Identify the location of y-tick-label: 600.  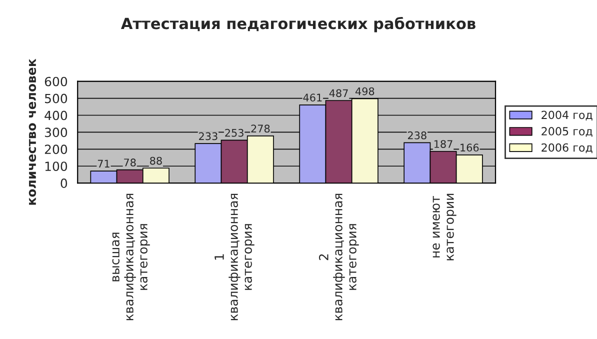
(56, 81).